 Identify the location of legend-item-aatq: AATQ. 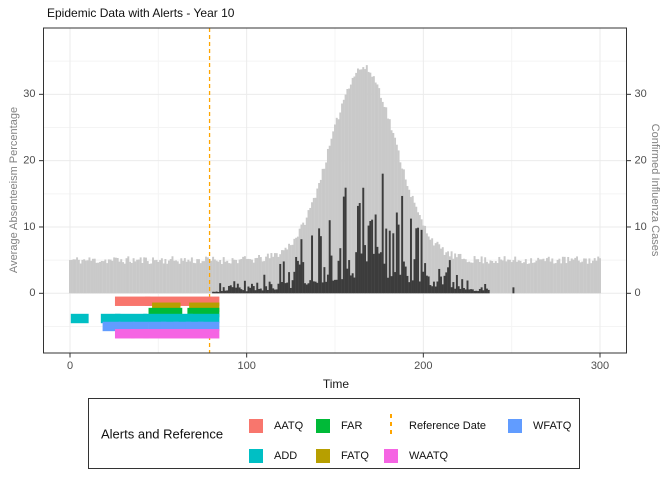
(276, 426).